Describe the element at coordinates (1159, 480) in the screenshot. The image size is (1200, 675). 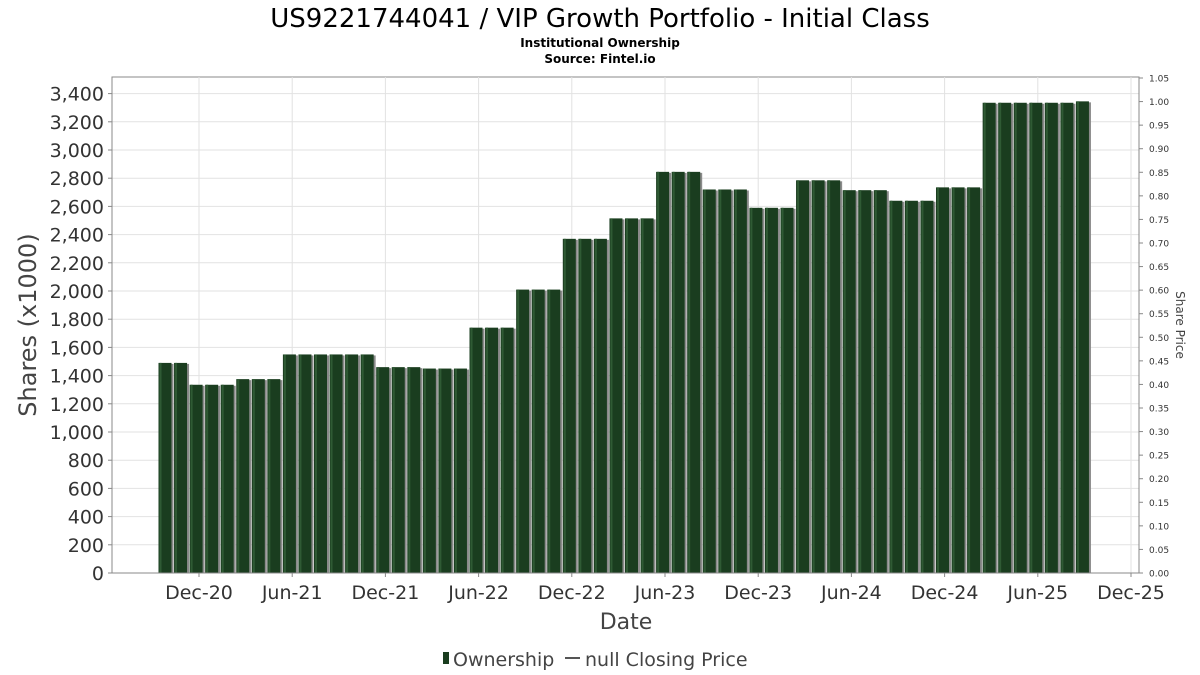
I see `y2-tick-label: 0.20` at that location.